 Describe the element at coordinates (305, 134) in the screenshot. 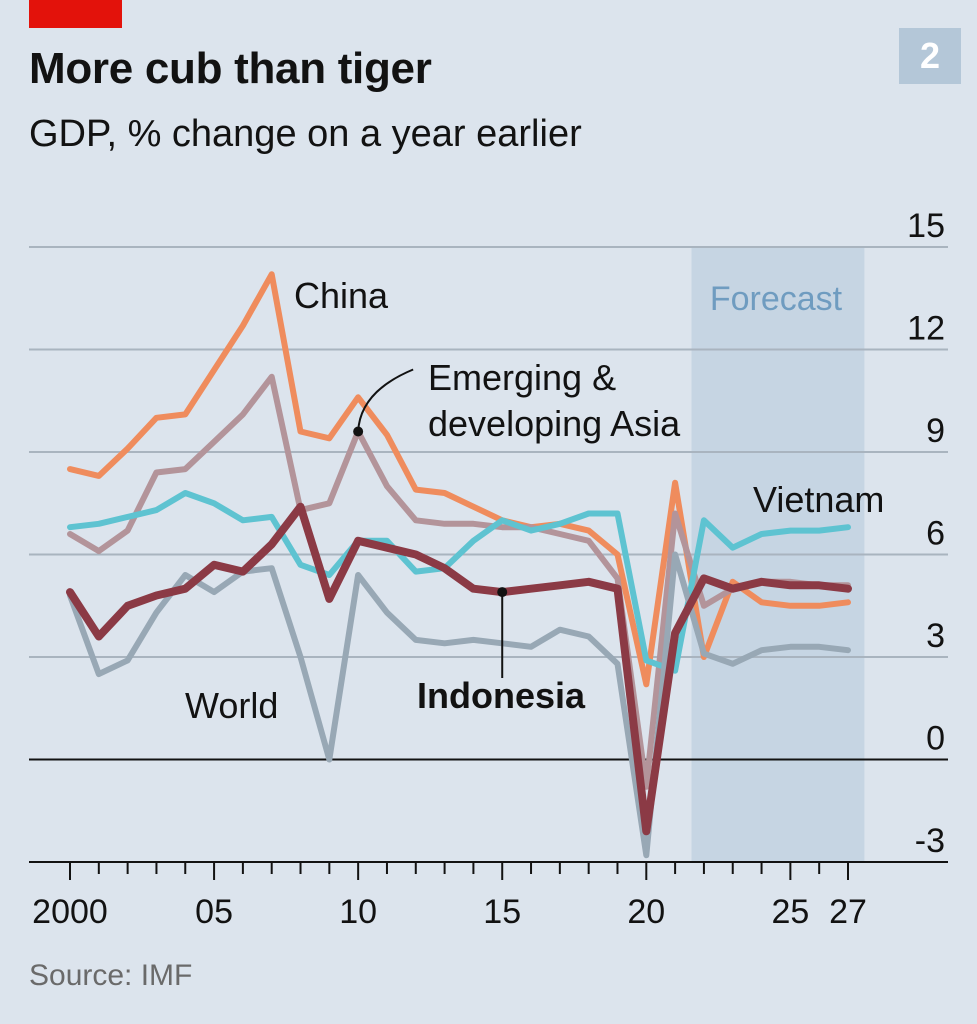

I see `chart-subtitle: GDP, % change on a year earlier` at that location.